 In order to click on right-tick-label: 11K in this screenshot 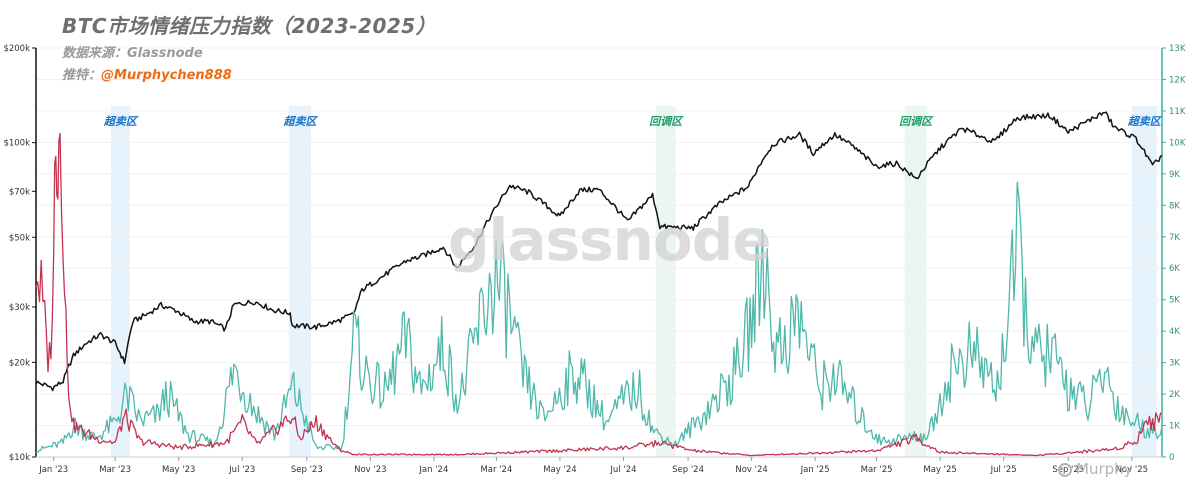, I will do `click(1177, 112)`.